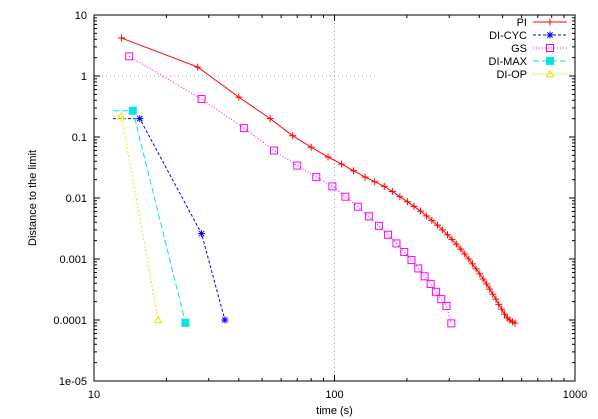 The image size is (598, 419). Describe the element at coordinates (76, 199) in the screenshot. I see `y-tick-label: 0.01` at that location.